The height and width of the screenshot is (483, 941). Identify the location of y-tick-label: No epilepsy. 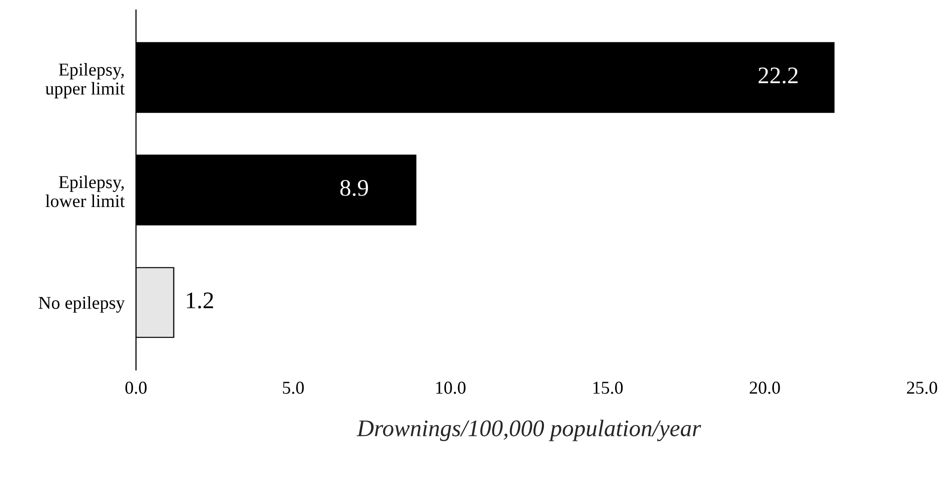
(81, 304).